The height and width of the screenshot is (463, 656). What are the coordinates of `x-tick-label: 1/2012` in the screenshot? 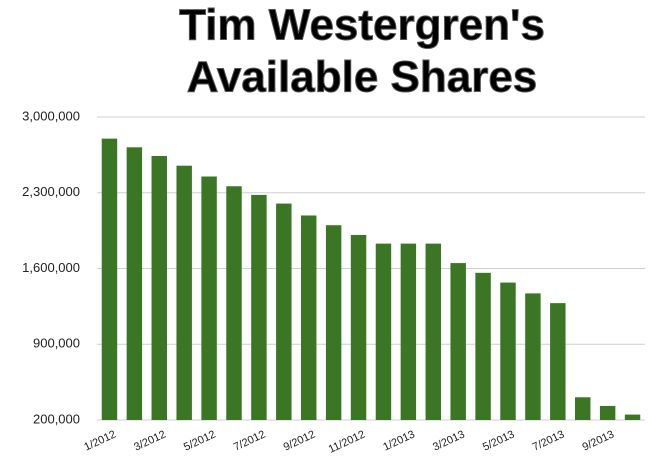 It's located at (100, 440).